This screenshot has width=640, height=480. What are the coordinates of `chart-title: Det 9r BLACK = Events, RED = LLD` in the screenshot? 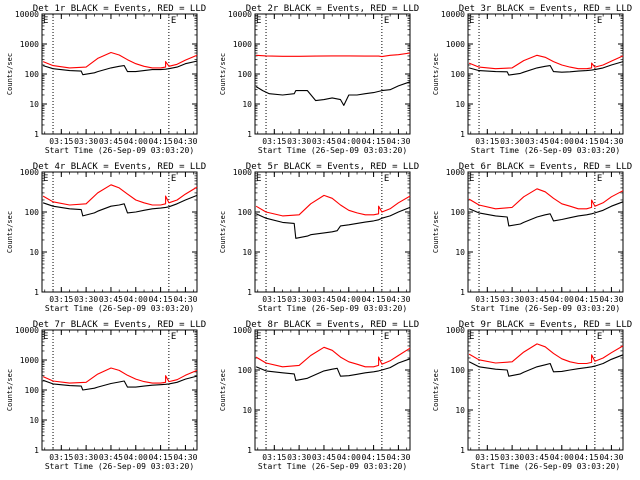 It's located at (545, 325).